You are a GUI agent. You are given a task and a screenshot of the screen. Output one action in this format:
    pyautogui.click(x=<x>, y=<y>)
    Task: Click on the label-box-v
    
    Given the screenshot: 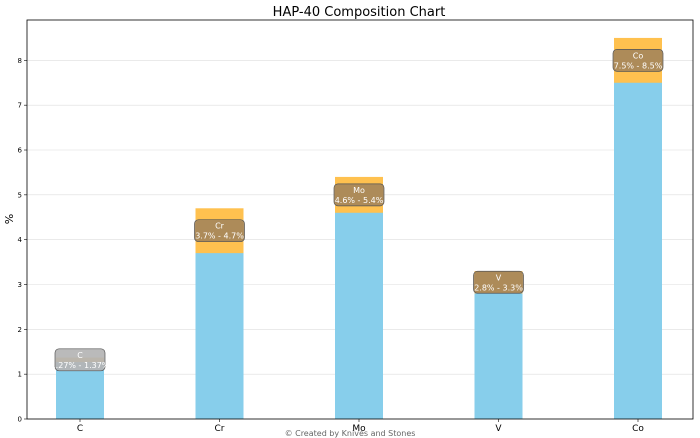 What is the action you would take?
    pyautogui.click(x=498, y=282)
    